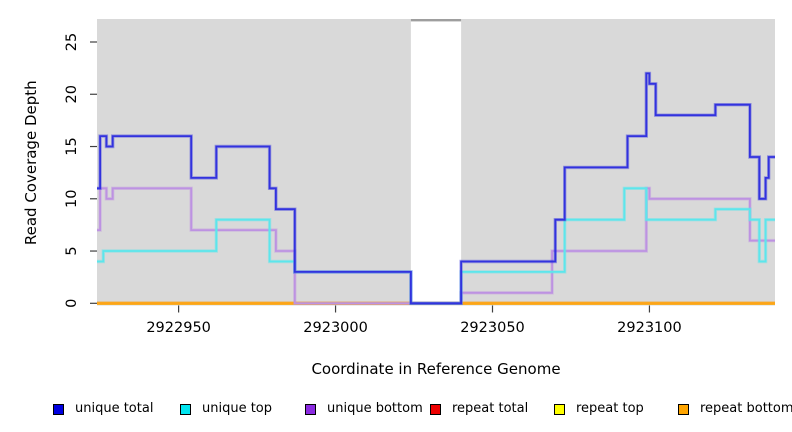 The width and height of the screenshot is (792, 432). What do you see at coordinates (72, 146) in the screenshot?
I see `y-axis-tick-label: 15` at bounding box center [72, 146].